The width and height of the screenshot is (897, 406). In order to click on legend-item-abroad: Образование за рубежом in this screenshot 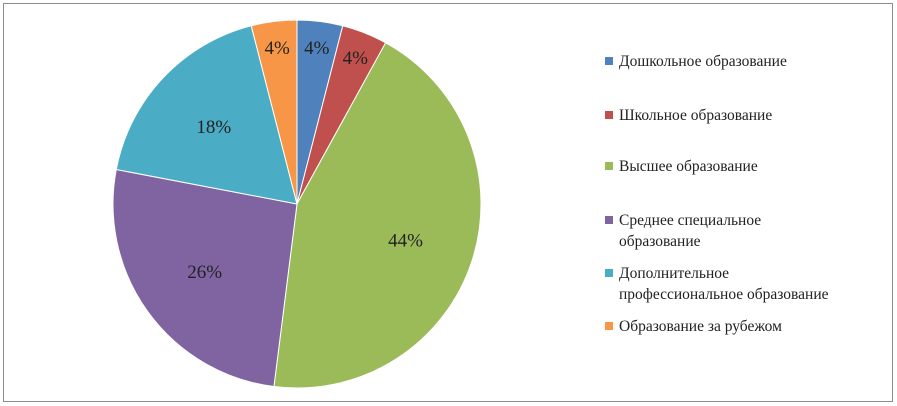, I will do `click(750, 326)`.